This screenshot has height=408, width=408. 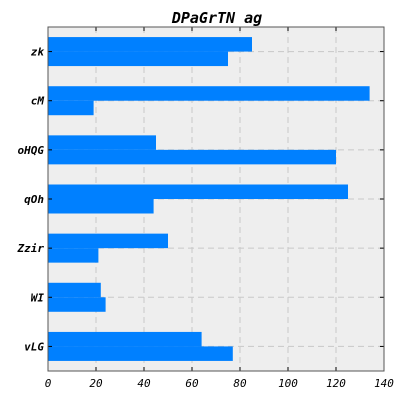 I want to click on x-tick-label: 140, so click(x=384, y=383).